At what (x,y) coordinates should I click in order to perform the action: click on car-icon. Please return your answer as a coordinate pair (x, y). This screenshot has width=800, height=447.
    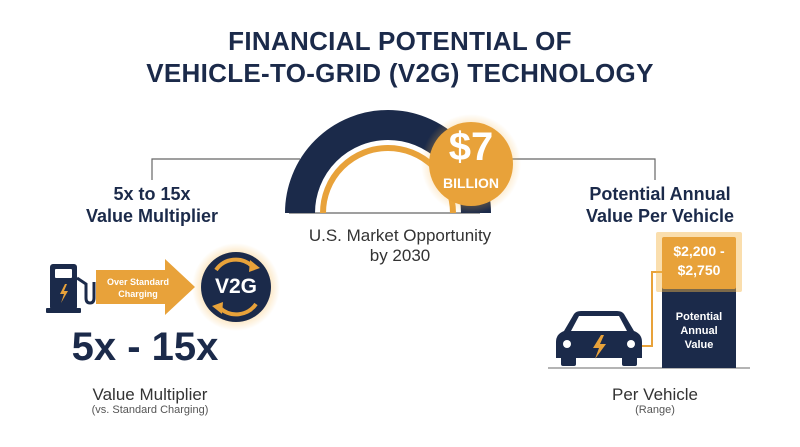
    Looking at the image, I should click on (599, 338).